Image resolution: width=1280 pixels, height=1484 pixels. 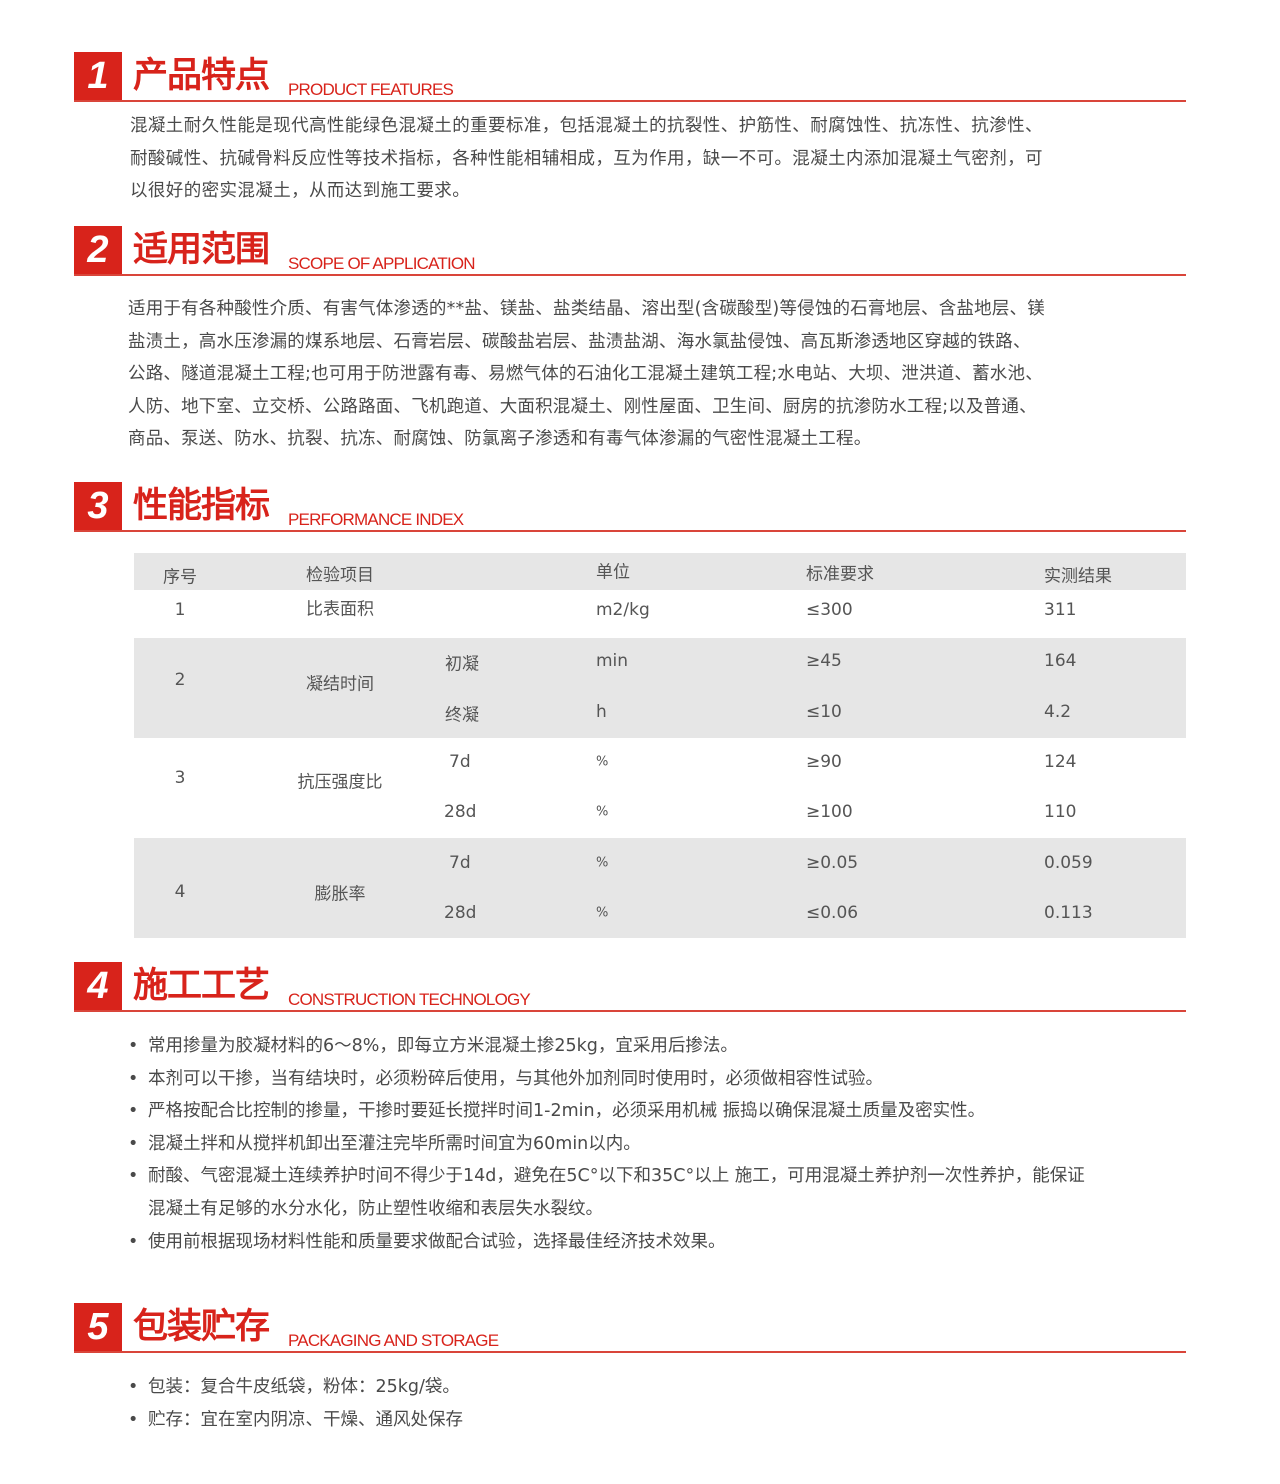 What do you see at coordinates (1060, 812) in the screenshot?
I see `cell-result: 110` at bounding box center [1060, 812].